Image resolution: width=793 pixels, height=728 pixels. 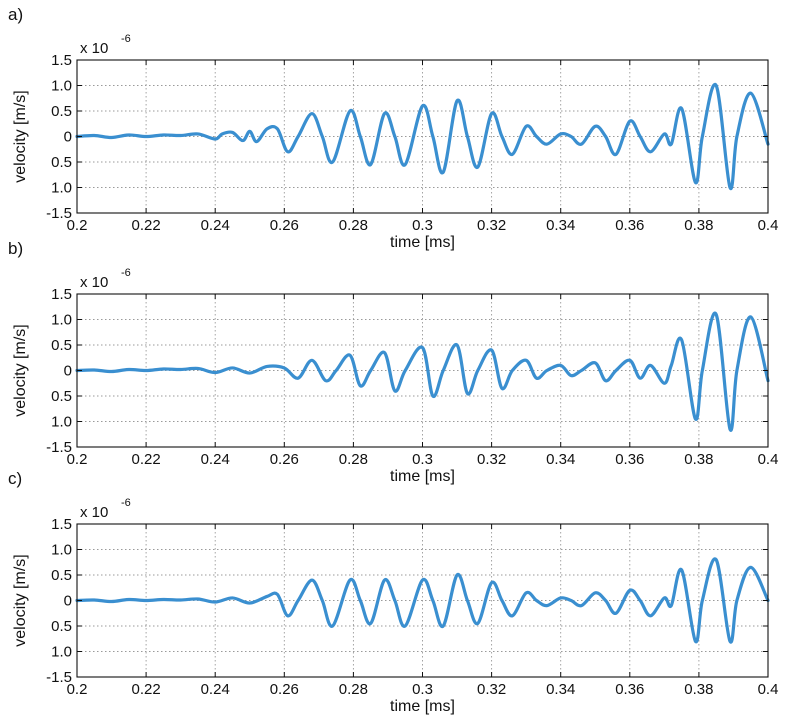 I want to click on panel-label: c), so click(x=15, y=478).